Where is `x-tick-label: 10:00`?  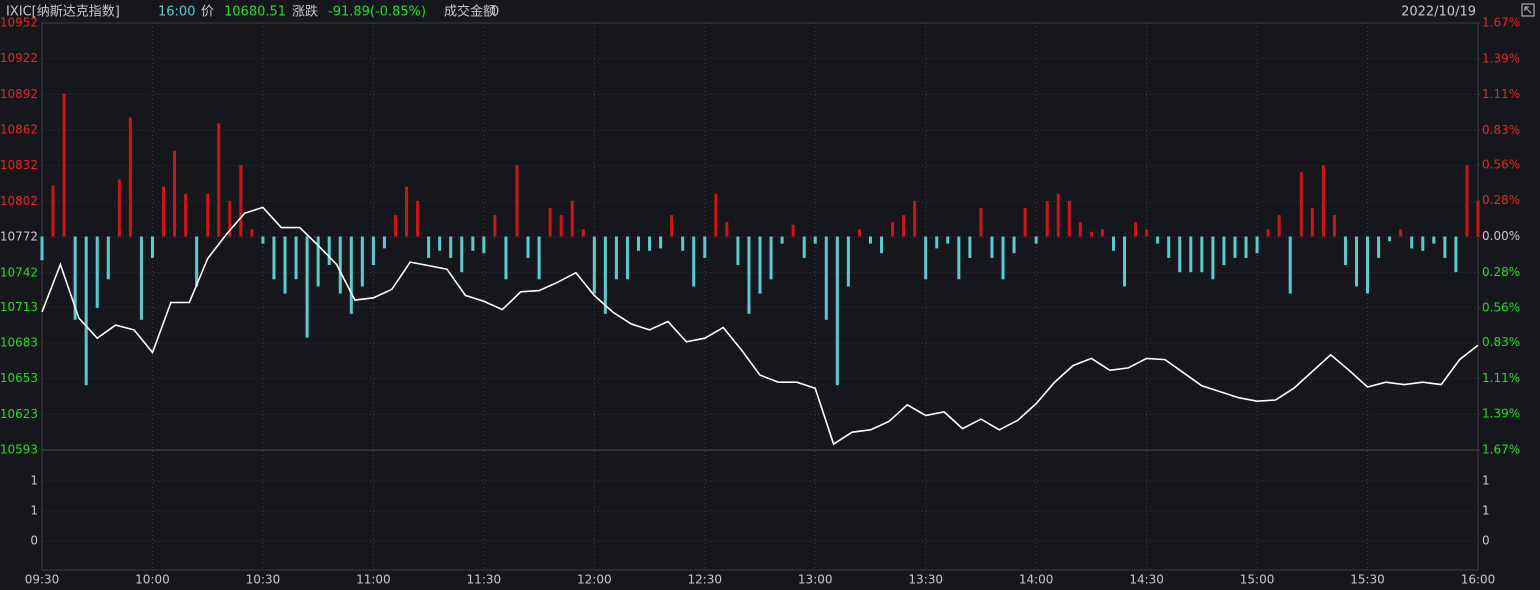 x-tick-label: 10:00 is located at coordinates (152, 580).